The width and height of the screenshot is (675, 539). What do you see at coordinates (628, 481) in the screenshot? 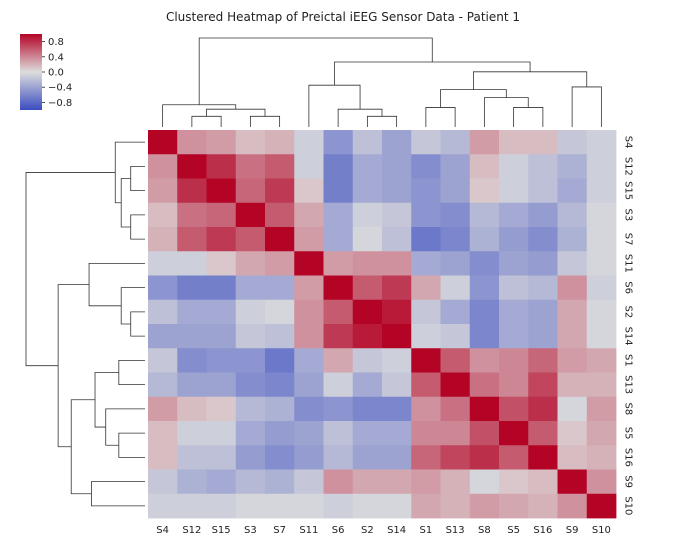
I see `y-tick-label: S9` at bounding box center [628, 481].